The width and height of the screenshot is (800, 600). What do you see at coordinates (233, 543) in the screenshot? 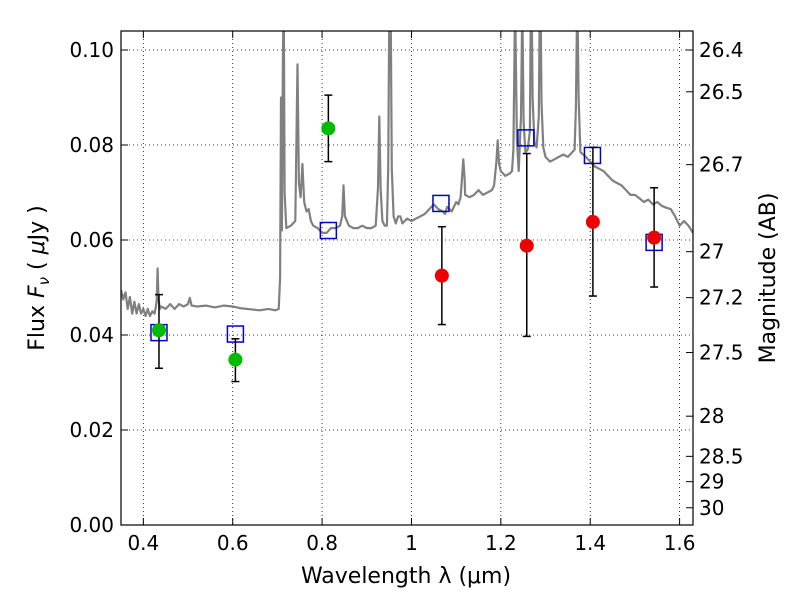
I see `x-tick-label: 0.6` at bounding box center [233, 543].